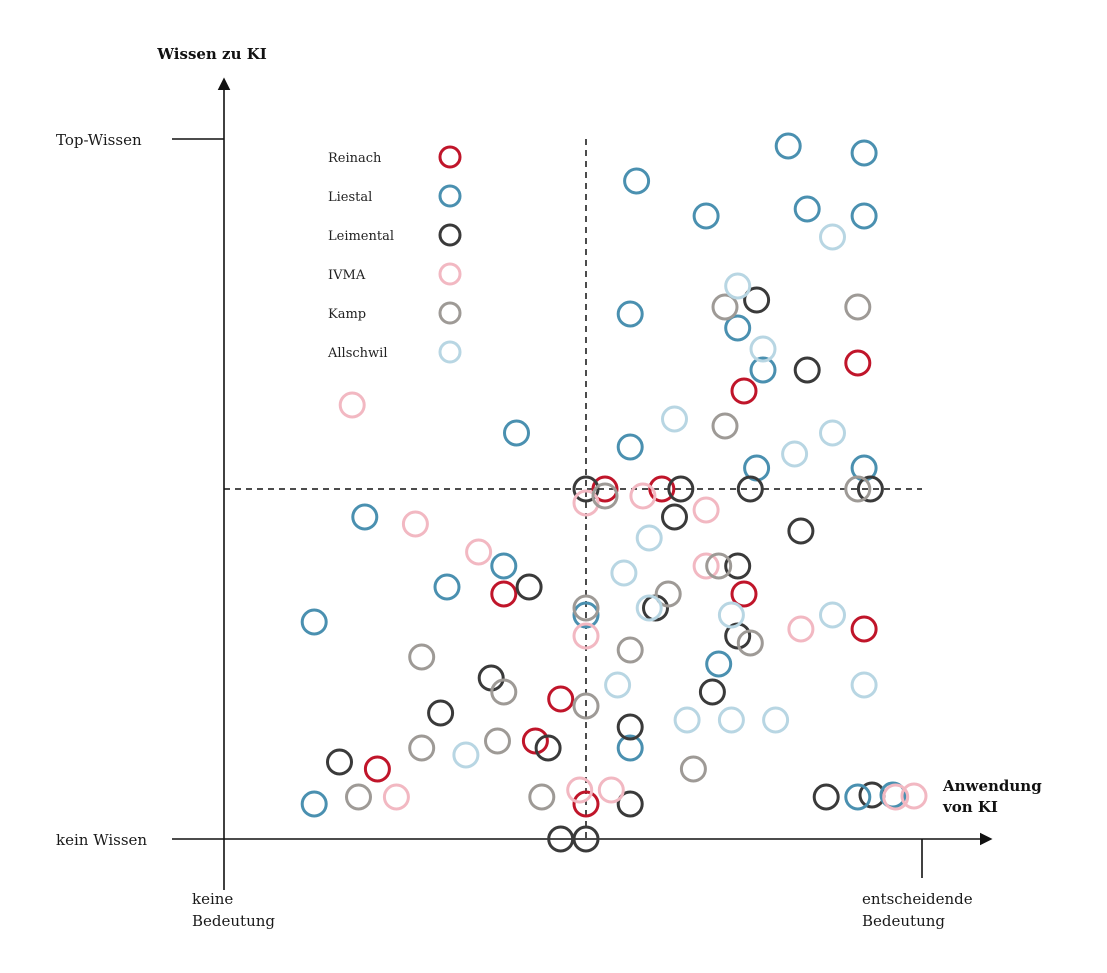 This screenshot has width=1107, height=973. What do you see at coordinates (357, 353) in the screenshot?
I see `legend-label-allschwil: Allschwil` at bounding box center [357, 353].